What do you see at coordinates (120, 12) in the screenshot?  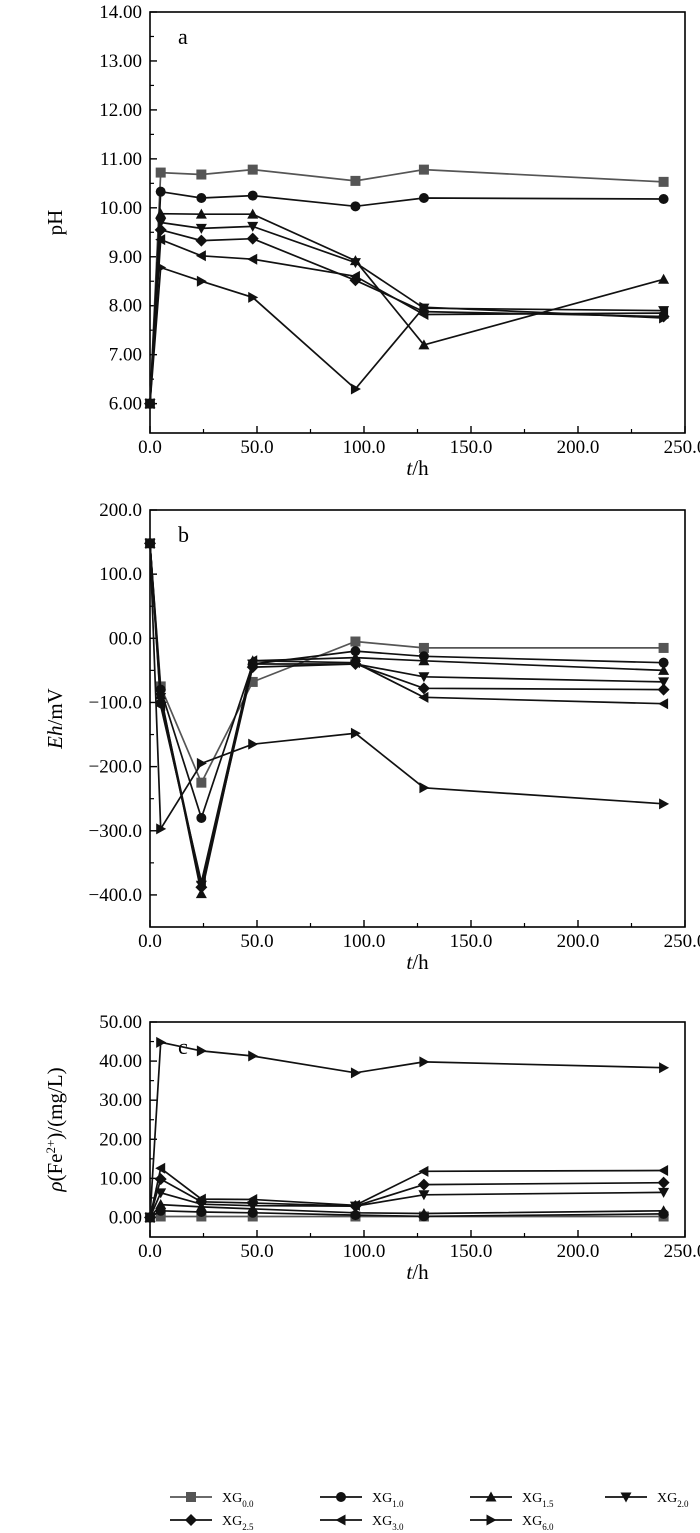 I see `y-tick-label: 14.00` at bounding box center [120, 12].